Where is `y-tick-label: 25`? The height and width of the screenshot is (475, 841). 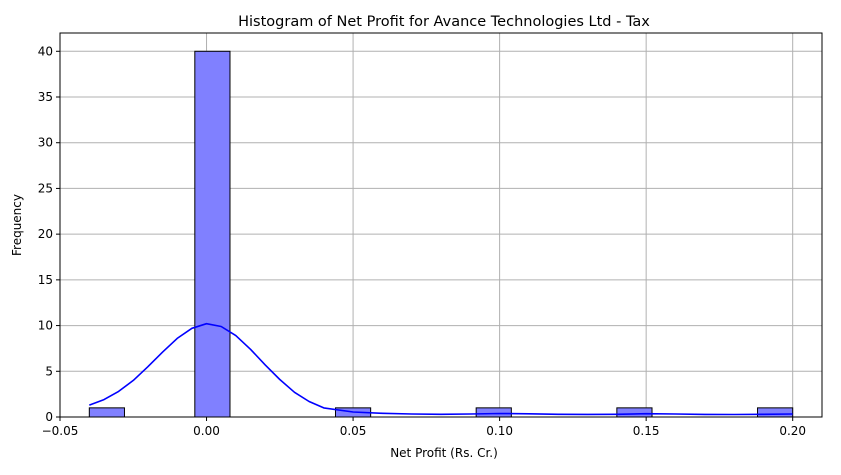
y-tick-label: 25 is located at coordinates (45, 188).